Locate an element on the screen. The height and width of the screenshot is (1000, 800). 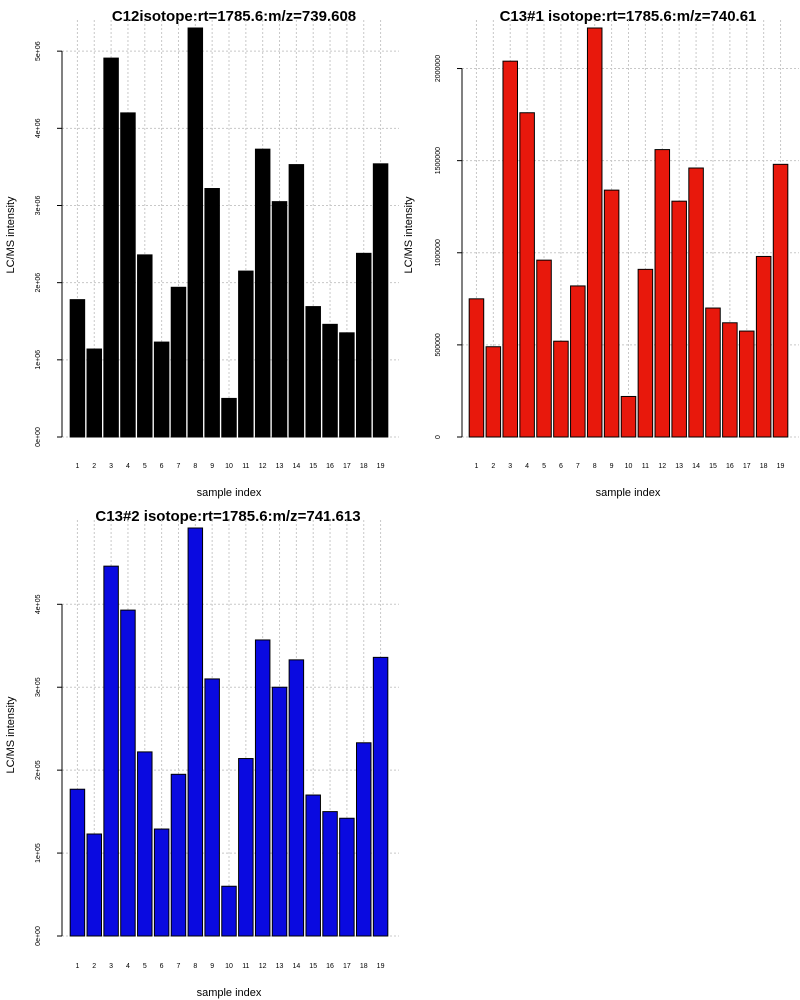
x-tick-label: 8 is located at coordinates (595, 466).